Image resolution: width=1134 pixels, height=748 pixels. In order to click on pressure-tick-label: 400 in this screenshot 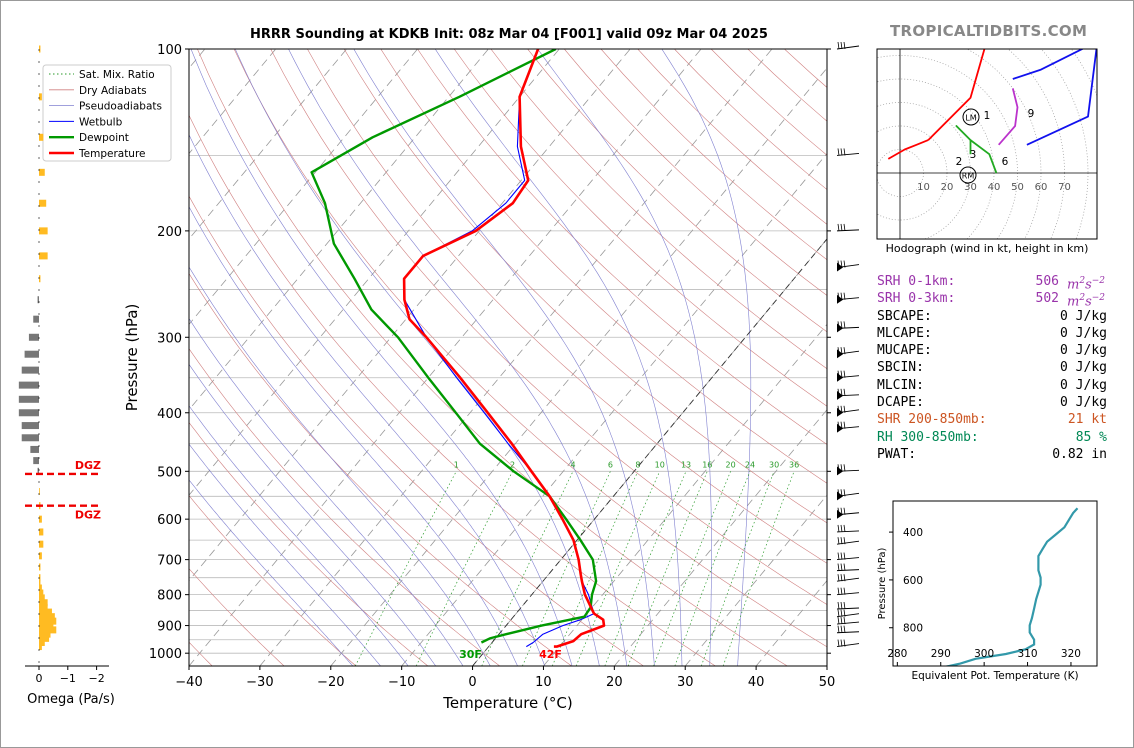, I will do `click(169, 414)`.